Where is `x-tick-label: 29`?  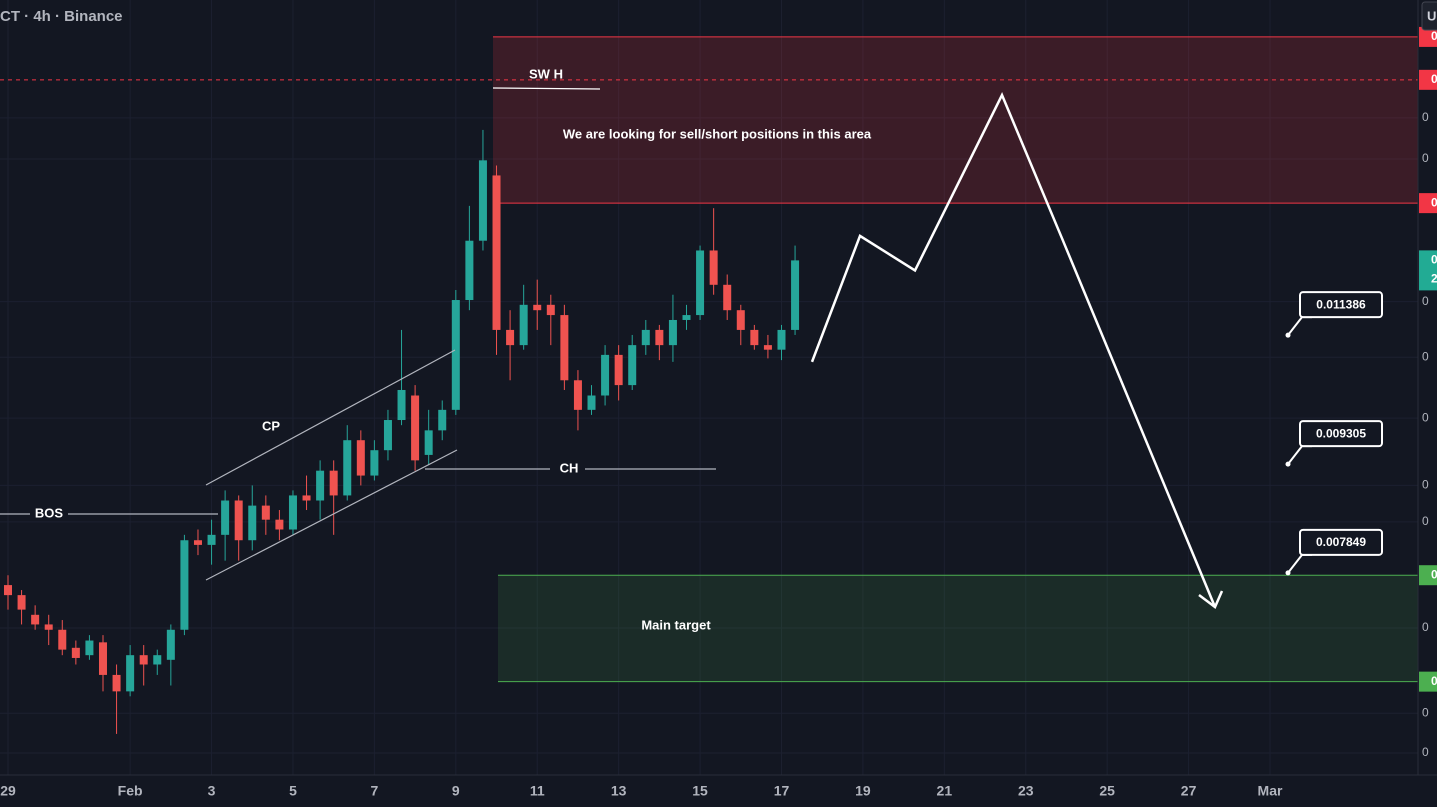 x-tick-label: 29 is located at coordinates (8, 791).